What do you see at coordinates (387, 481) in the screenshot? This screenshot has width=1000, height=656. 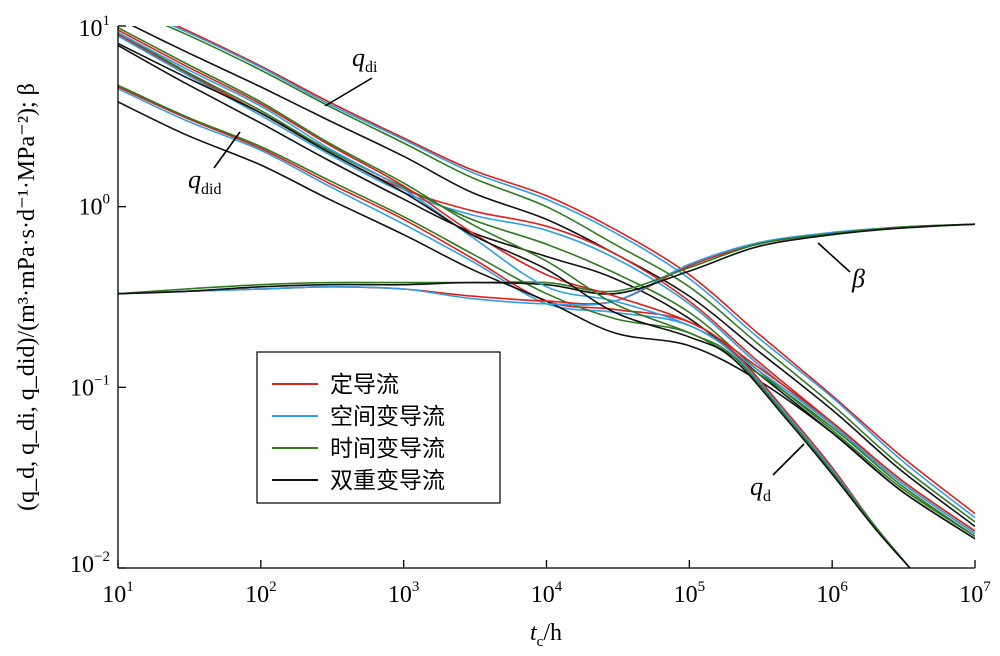 I see `legend-label: 双重变导流` at bounding box center [387, 481].